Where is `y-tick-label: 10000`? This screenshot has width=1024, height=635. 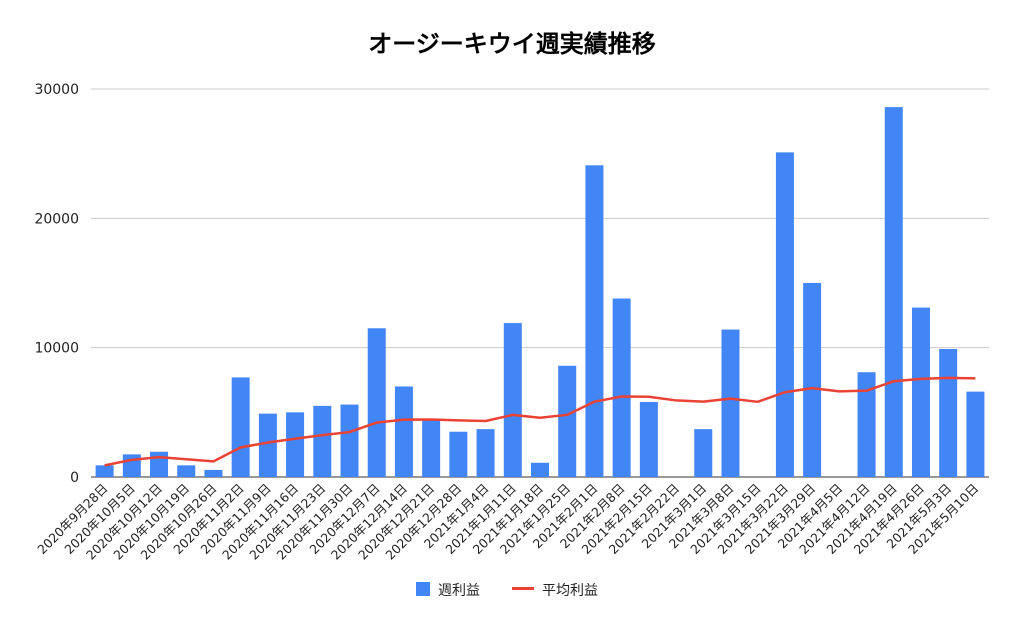
y-tick-label: 10000 is located at coordinates (56, 349).